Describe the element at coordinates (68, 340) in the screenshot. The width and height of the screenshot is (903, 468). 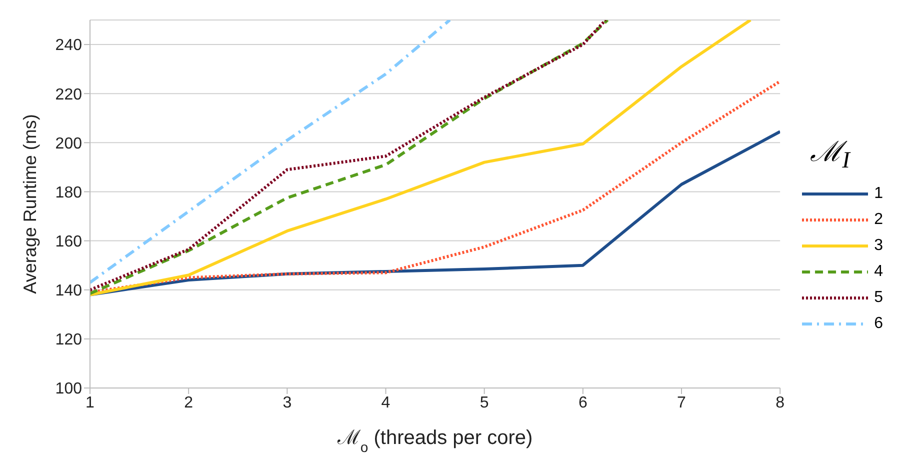
I see `y-tick-label: 120` at that location.